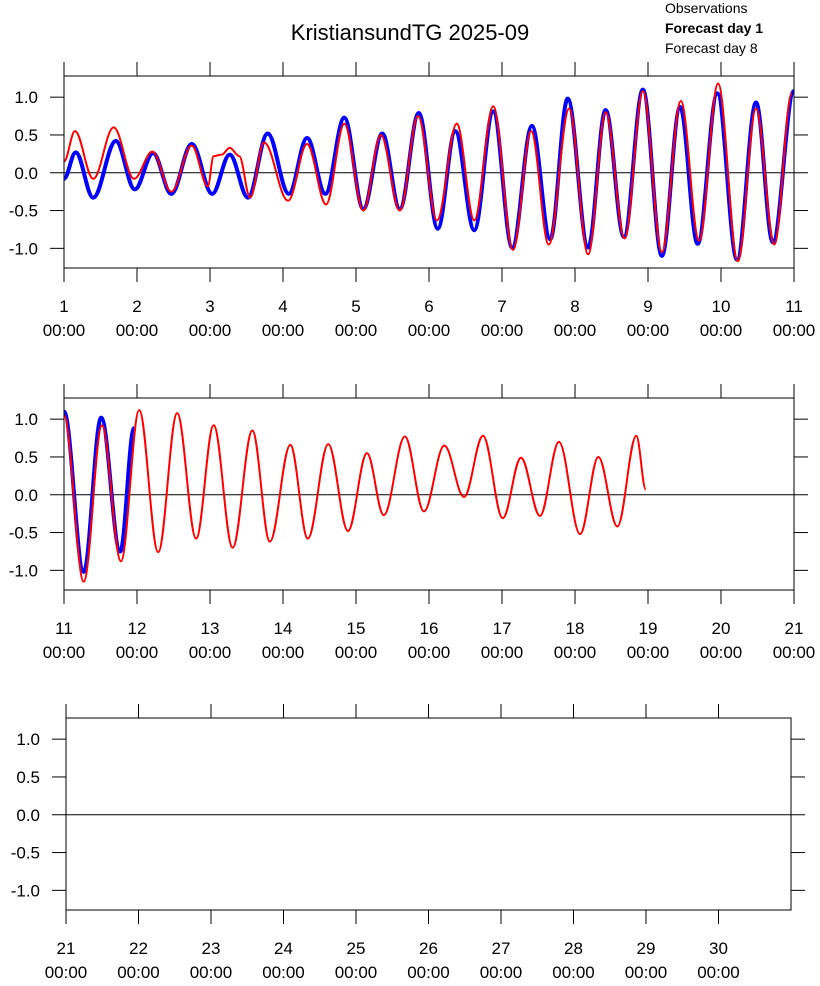  What do you see at coordinates (647, 306) in the screenshot?
I see `x-tick-label: 9` at bounding box center [647, 306].